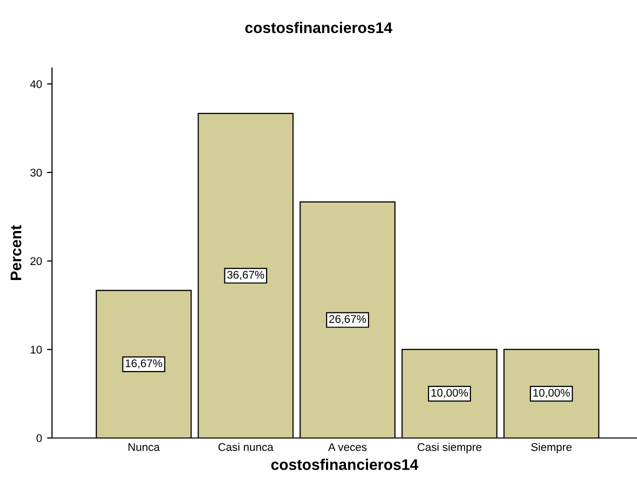  Describe the element at coordinates (36, 84) in the screenshot. I see `y-tick-label: 40` at that location.